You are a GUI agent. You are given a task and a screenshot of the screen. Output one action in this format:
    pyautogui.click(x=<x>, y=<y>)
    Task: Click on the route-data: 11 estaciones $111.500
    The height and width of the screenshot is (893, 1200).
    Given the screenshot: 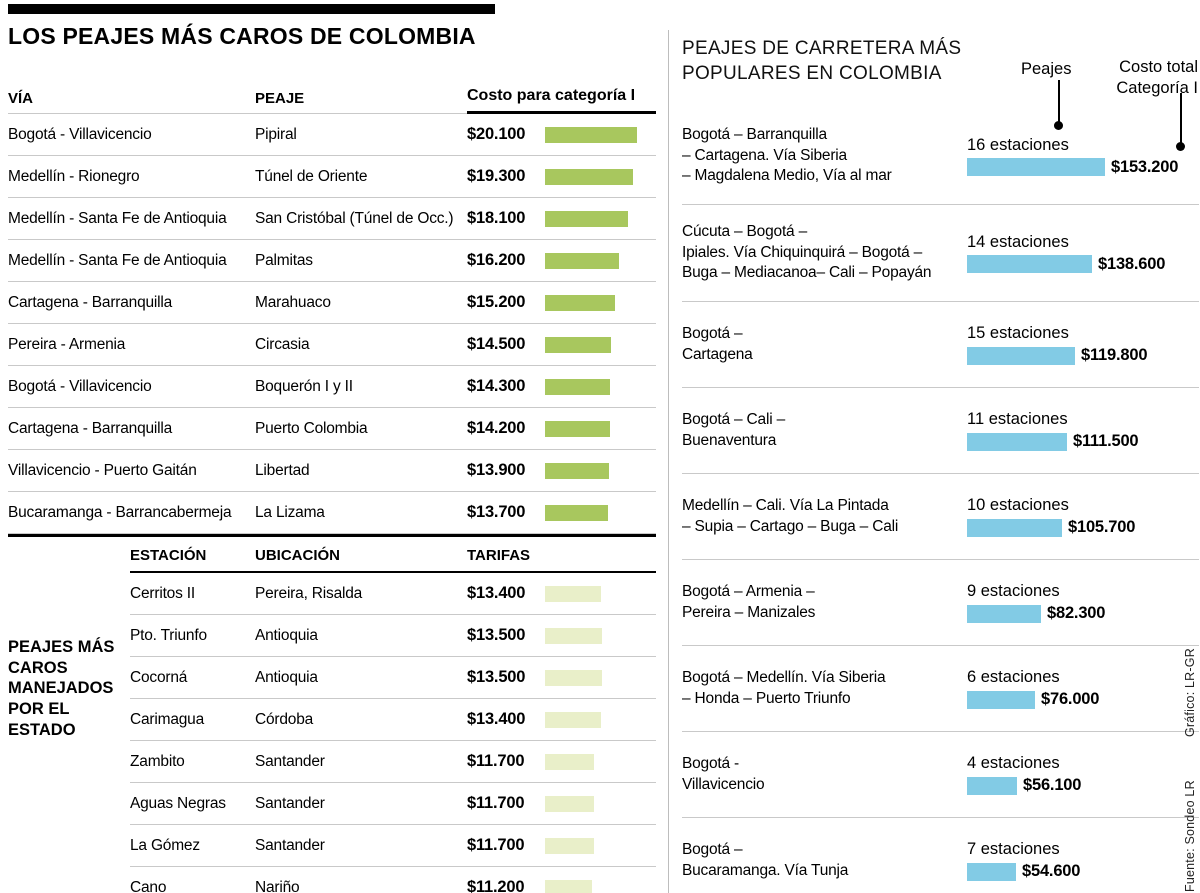 What is the action you would take?
    pyautogui.click(x=1083, y=430)
    